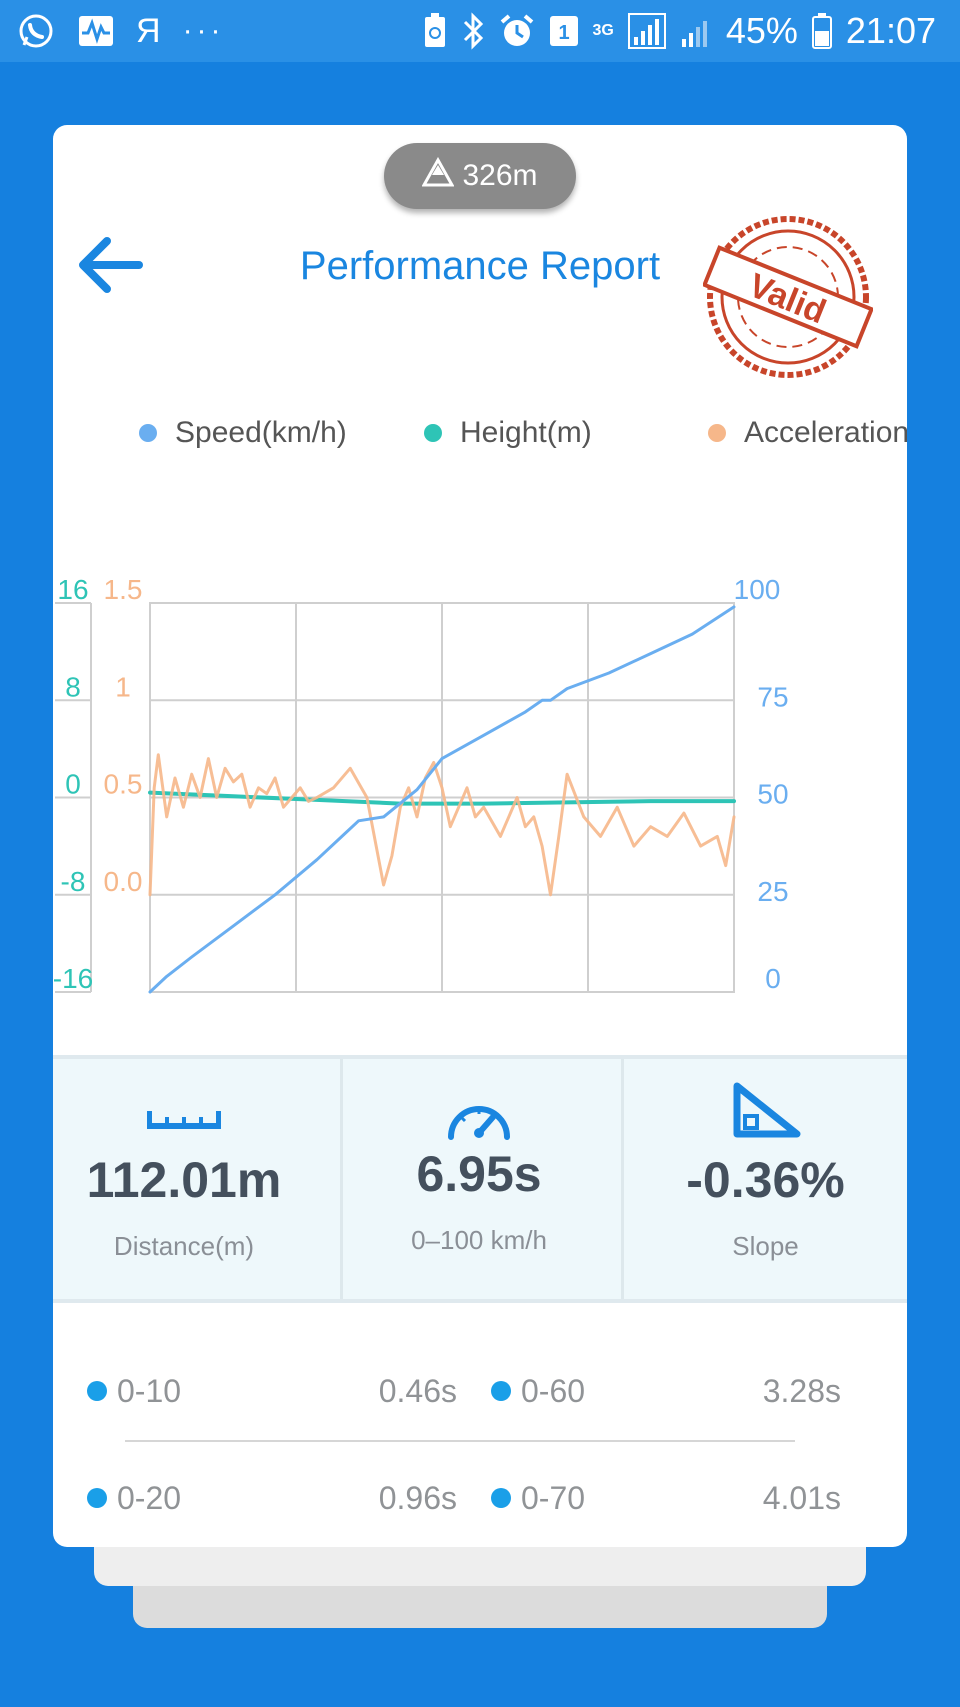 This screenshot has height=1707, width=960. I want to click on legend-height-label: Height(m), so click(526, 432).